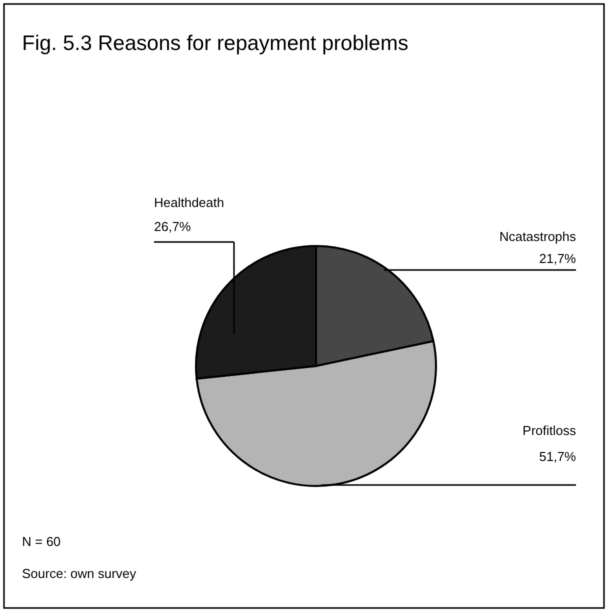  Describe the element at coordinates (215, 43) in the screenshot. I see `chart-title: Fig. 5.3 Reasons for repayment problems` at that location.